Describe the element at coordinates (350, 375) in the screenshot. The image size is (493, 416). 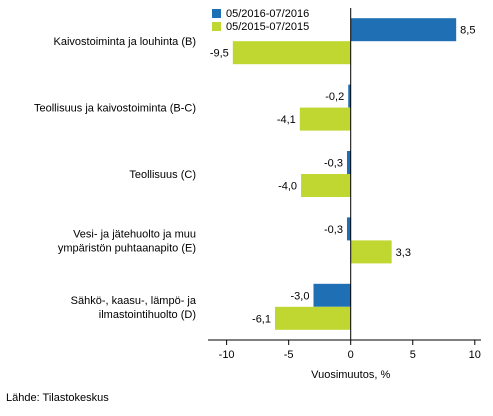
I see `x-axis-title: Vuosimuutos, %` at that location.